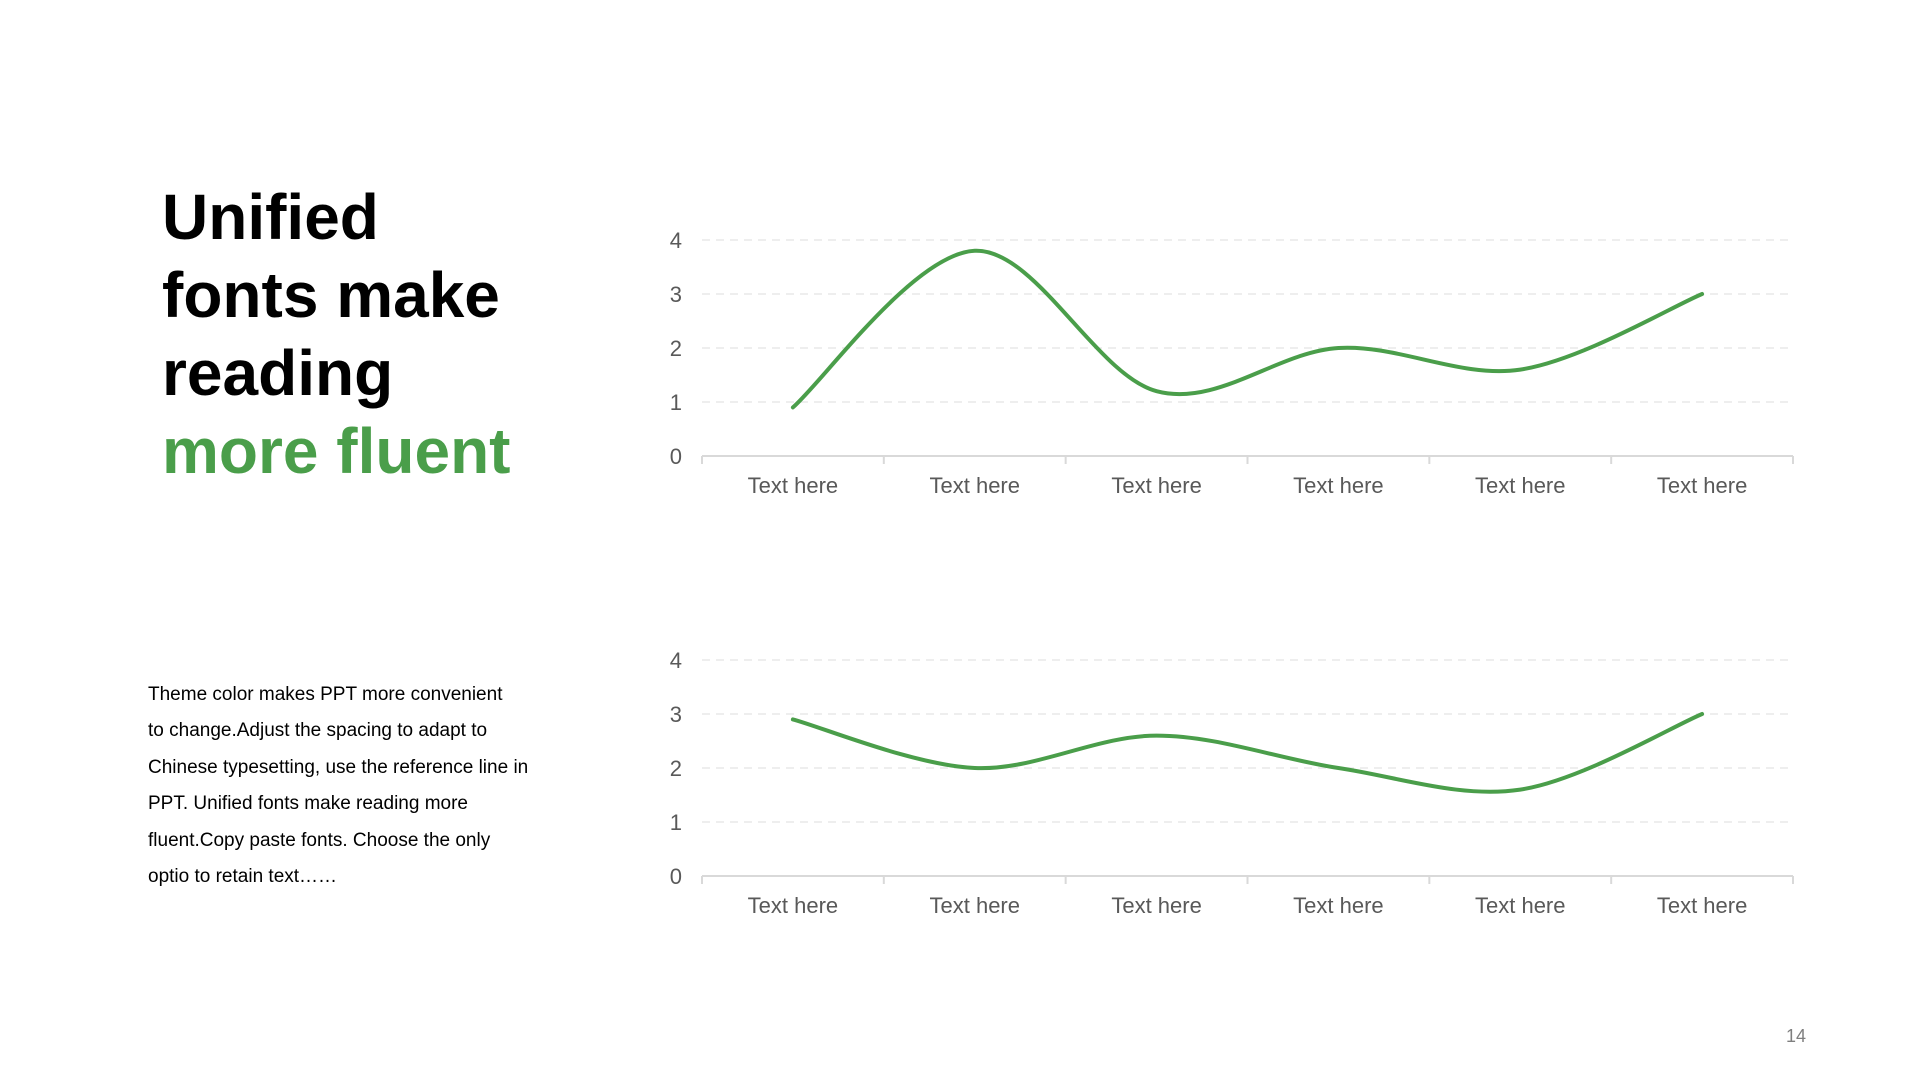  I want to click on title-line-3: reading, so click(278, 373).